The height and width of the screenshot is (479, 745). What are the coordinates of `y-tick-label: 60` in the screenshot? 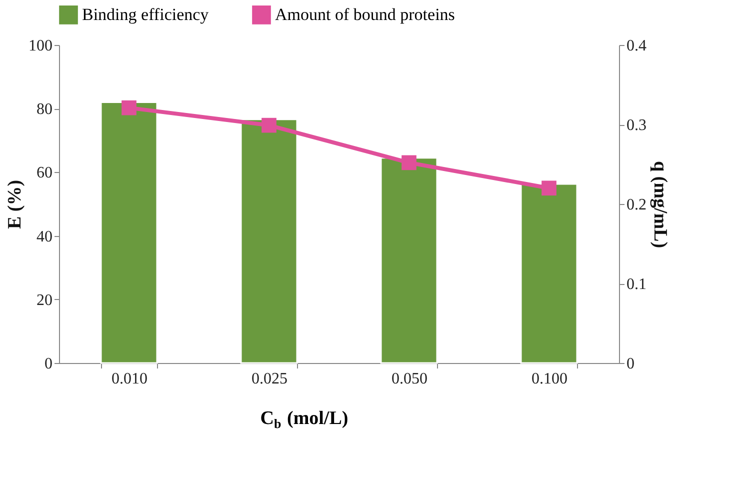 It's located at (44, 173).